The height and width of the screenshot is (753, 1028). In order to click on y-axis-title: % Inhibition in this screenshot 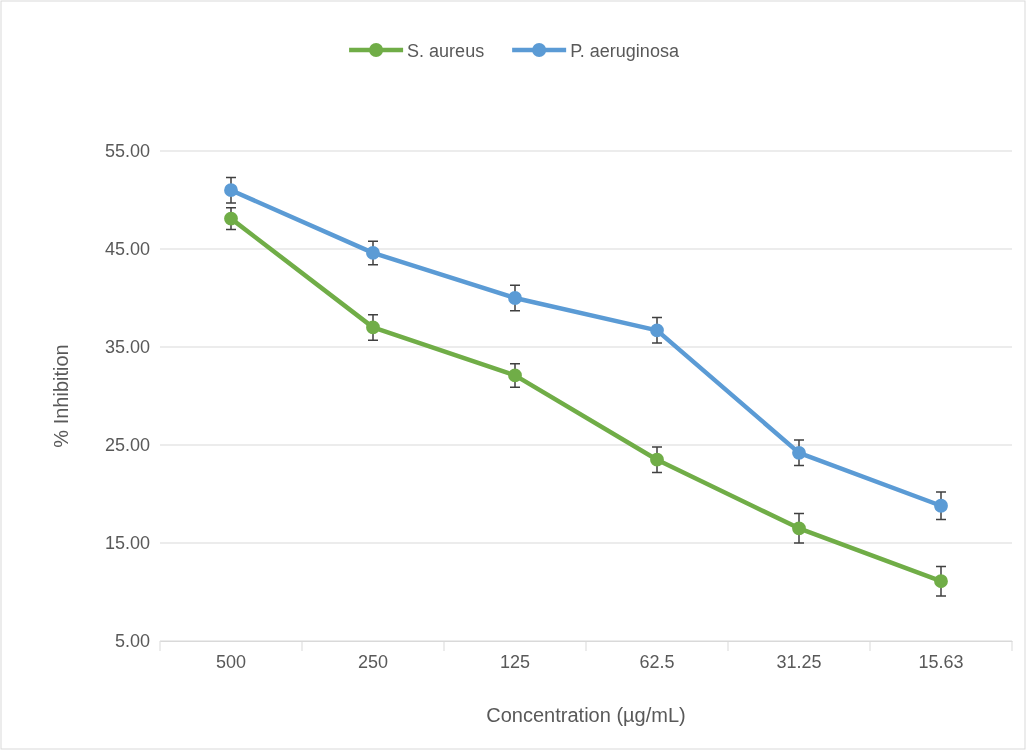, I will do `click(61, 396)`.